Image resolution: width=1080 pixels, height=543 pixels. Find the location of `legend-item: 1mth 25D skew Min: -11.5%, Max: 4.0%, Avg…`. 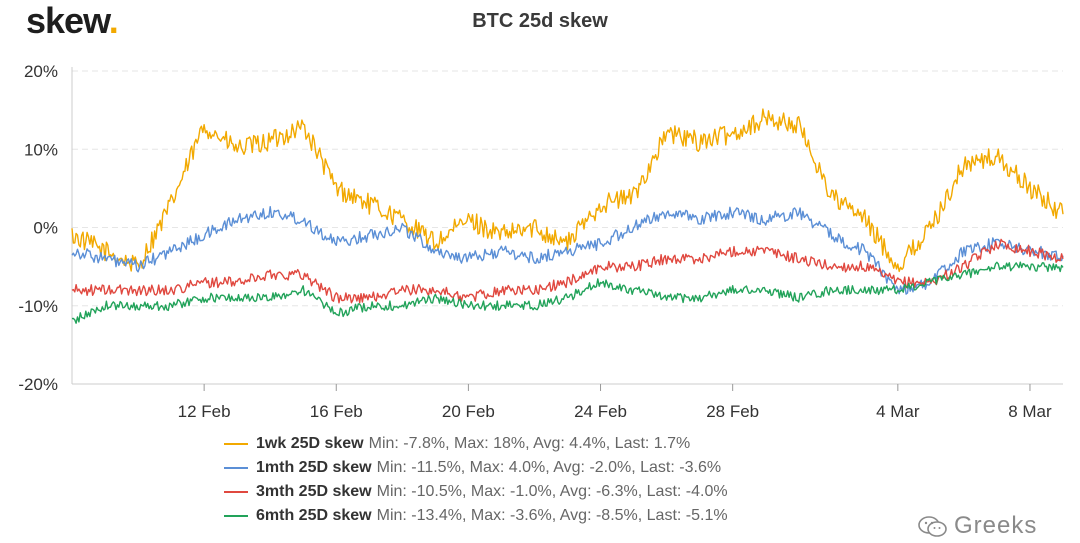

legend-item: 1mth 25D skew Min: -11.5%, Max: 4.0%, Avg… is located at coordinates (476, 468).